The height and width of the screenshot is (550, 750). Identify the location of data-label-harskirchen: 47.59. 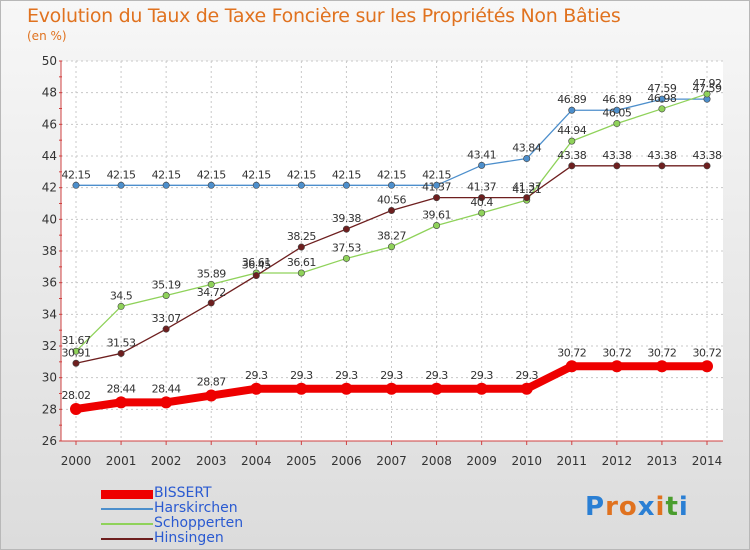
(707, 88).